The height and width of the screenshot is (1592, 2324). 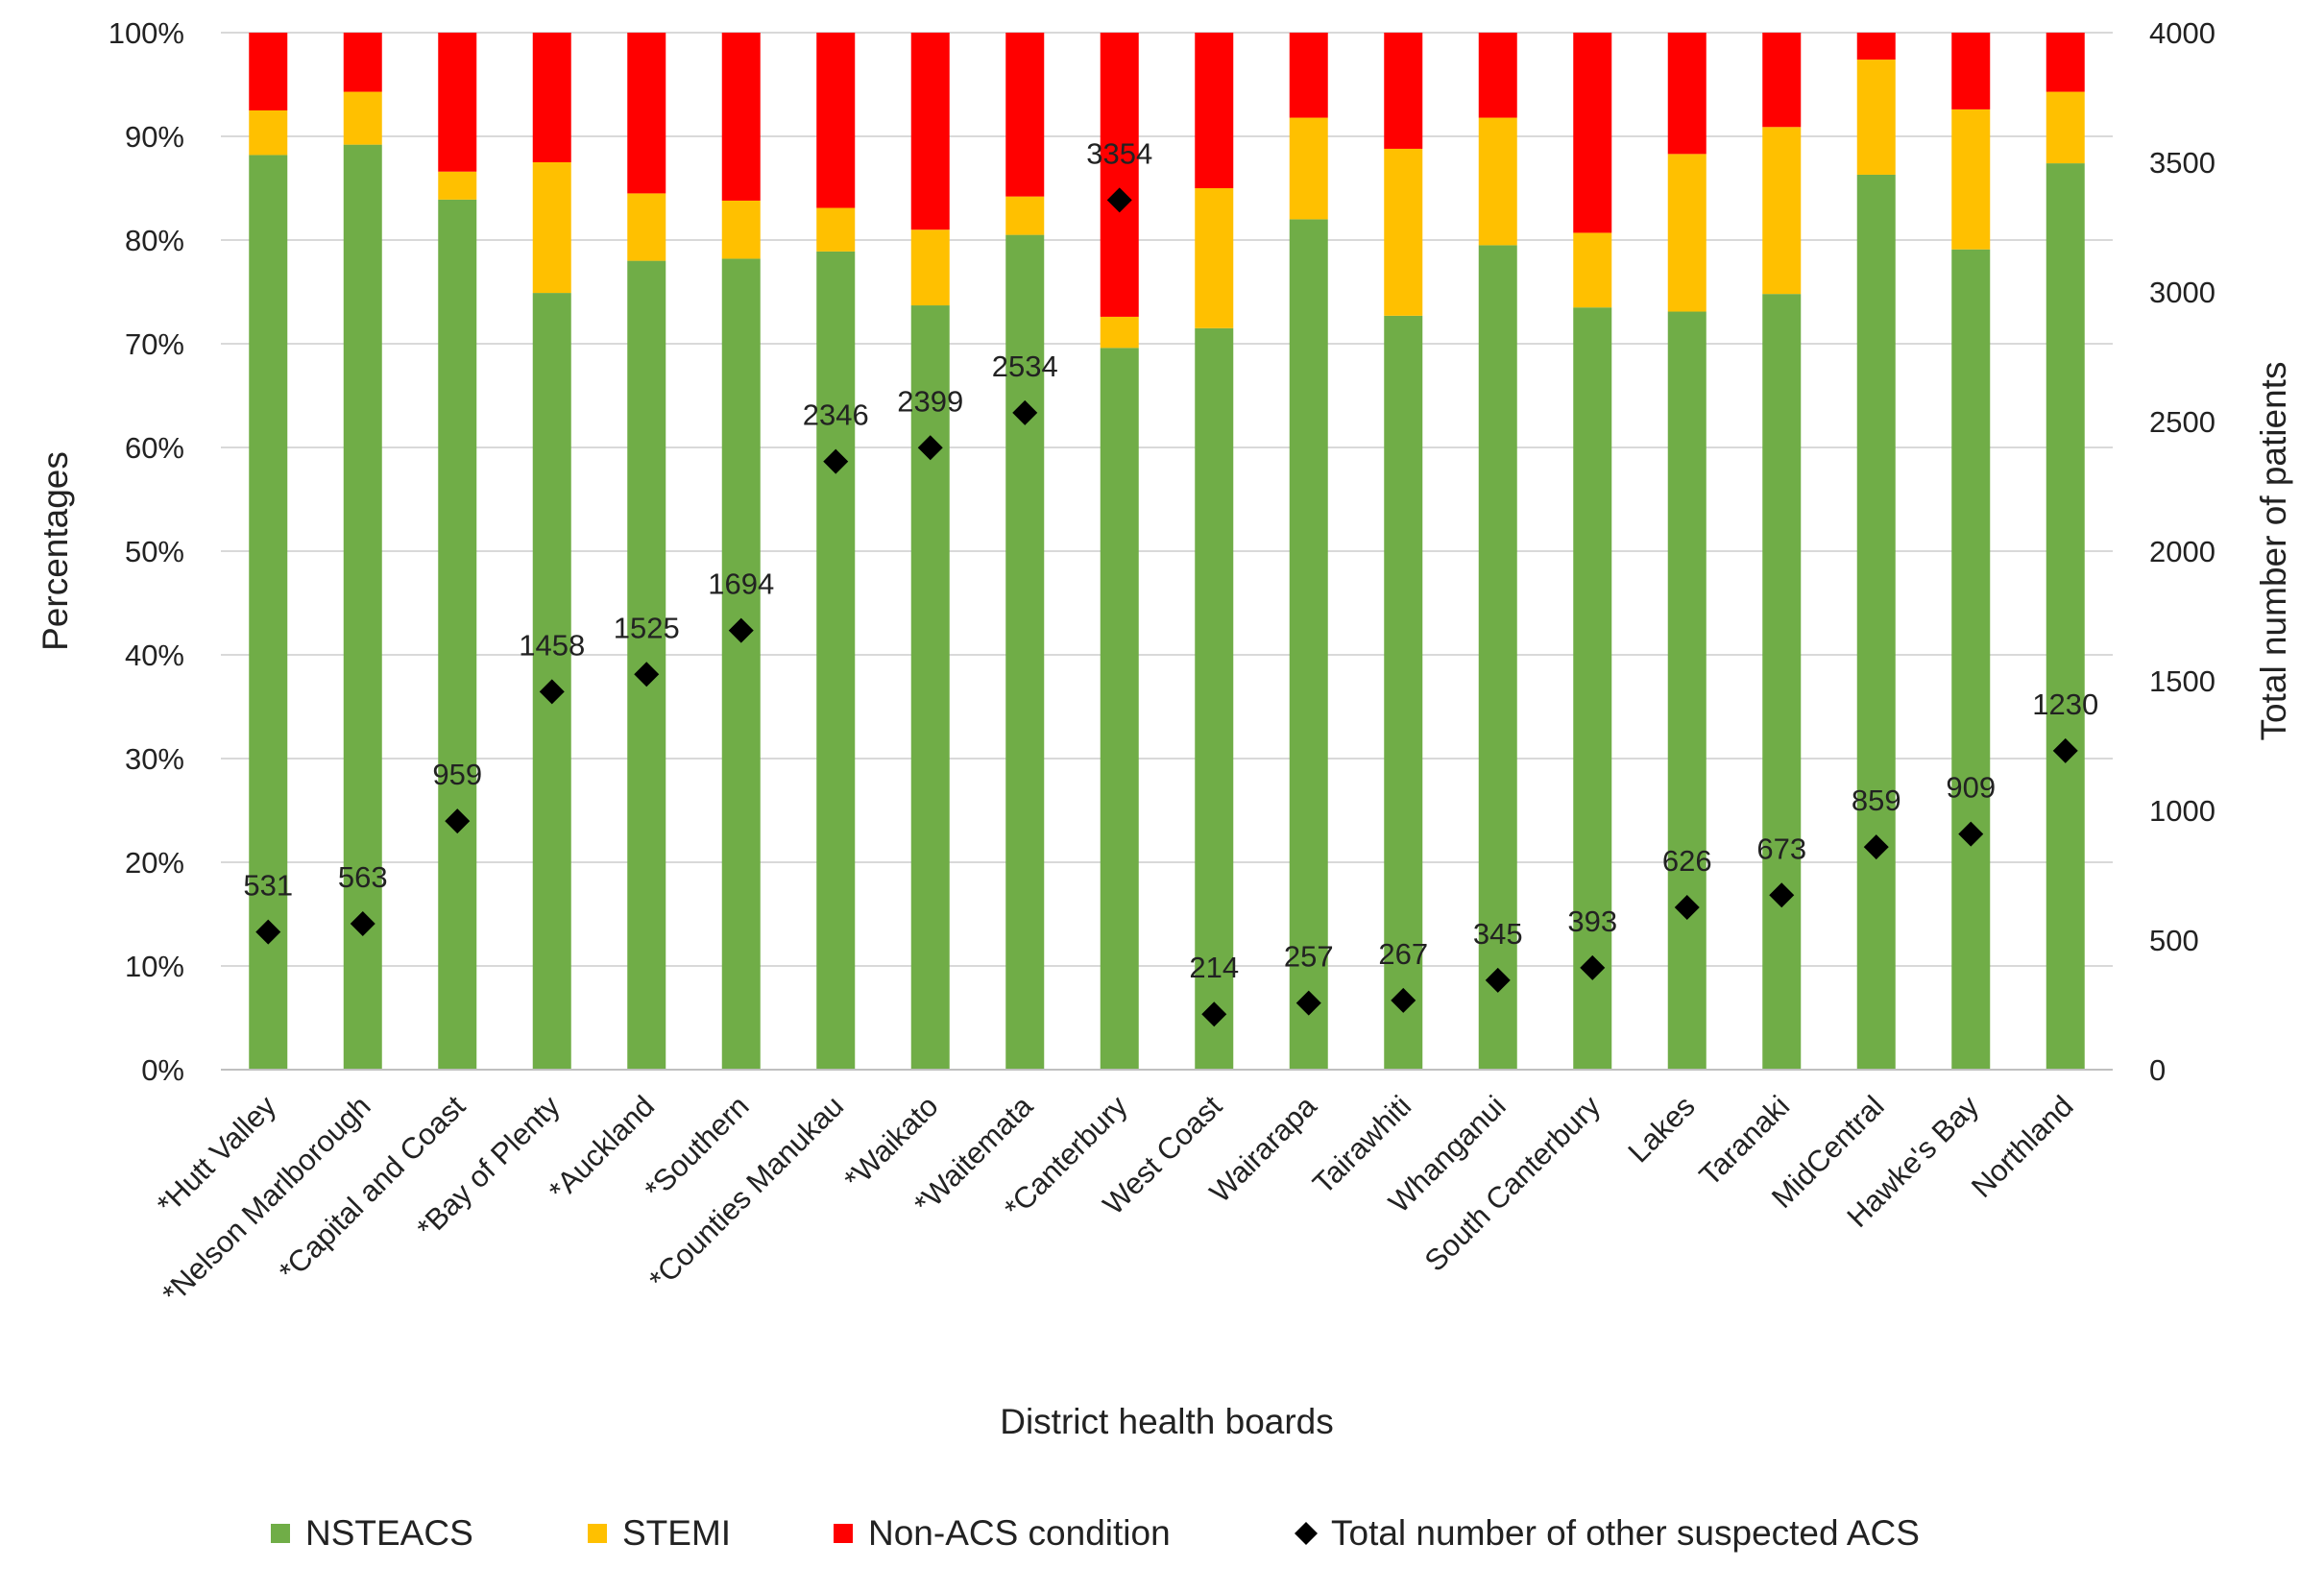 I want to click on data-label: 2399, so click(x=930, y=401).